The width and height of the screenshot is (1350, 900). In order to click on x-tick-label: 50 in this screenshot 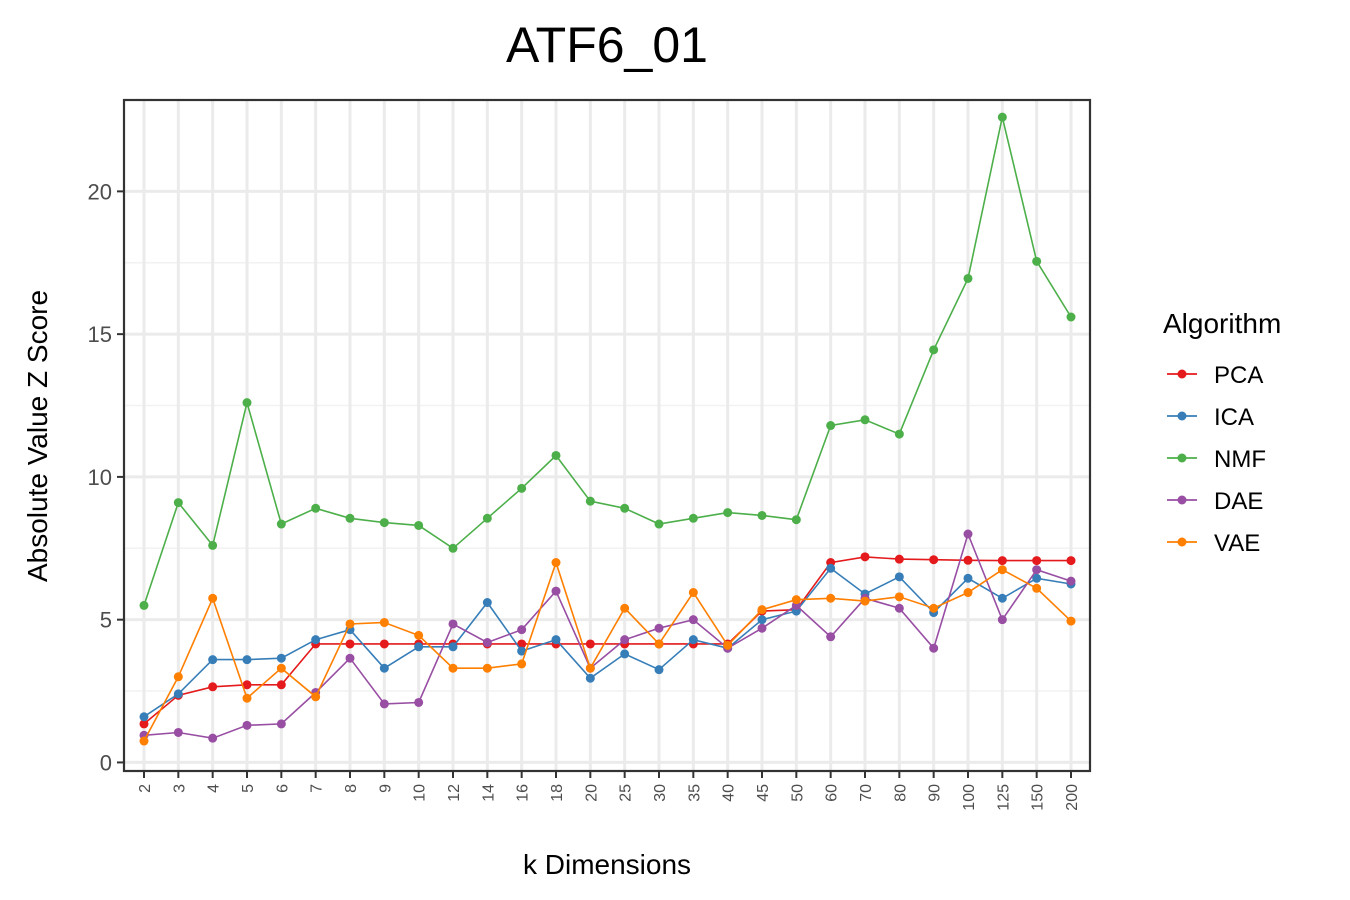, I will do `click(797, 793)`.